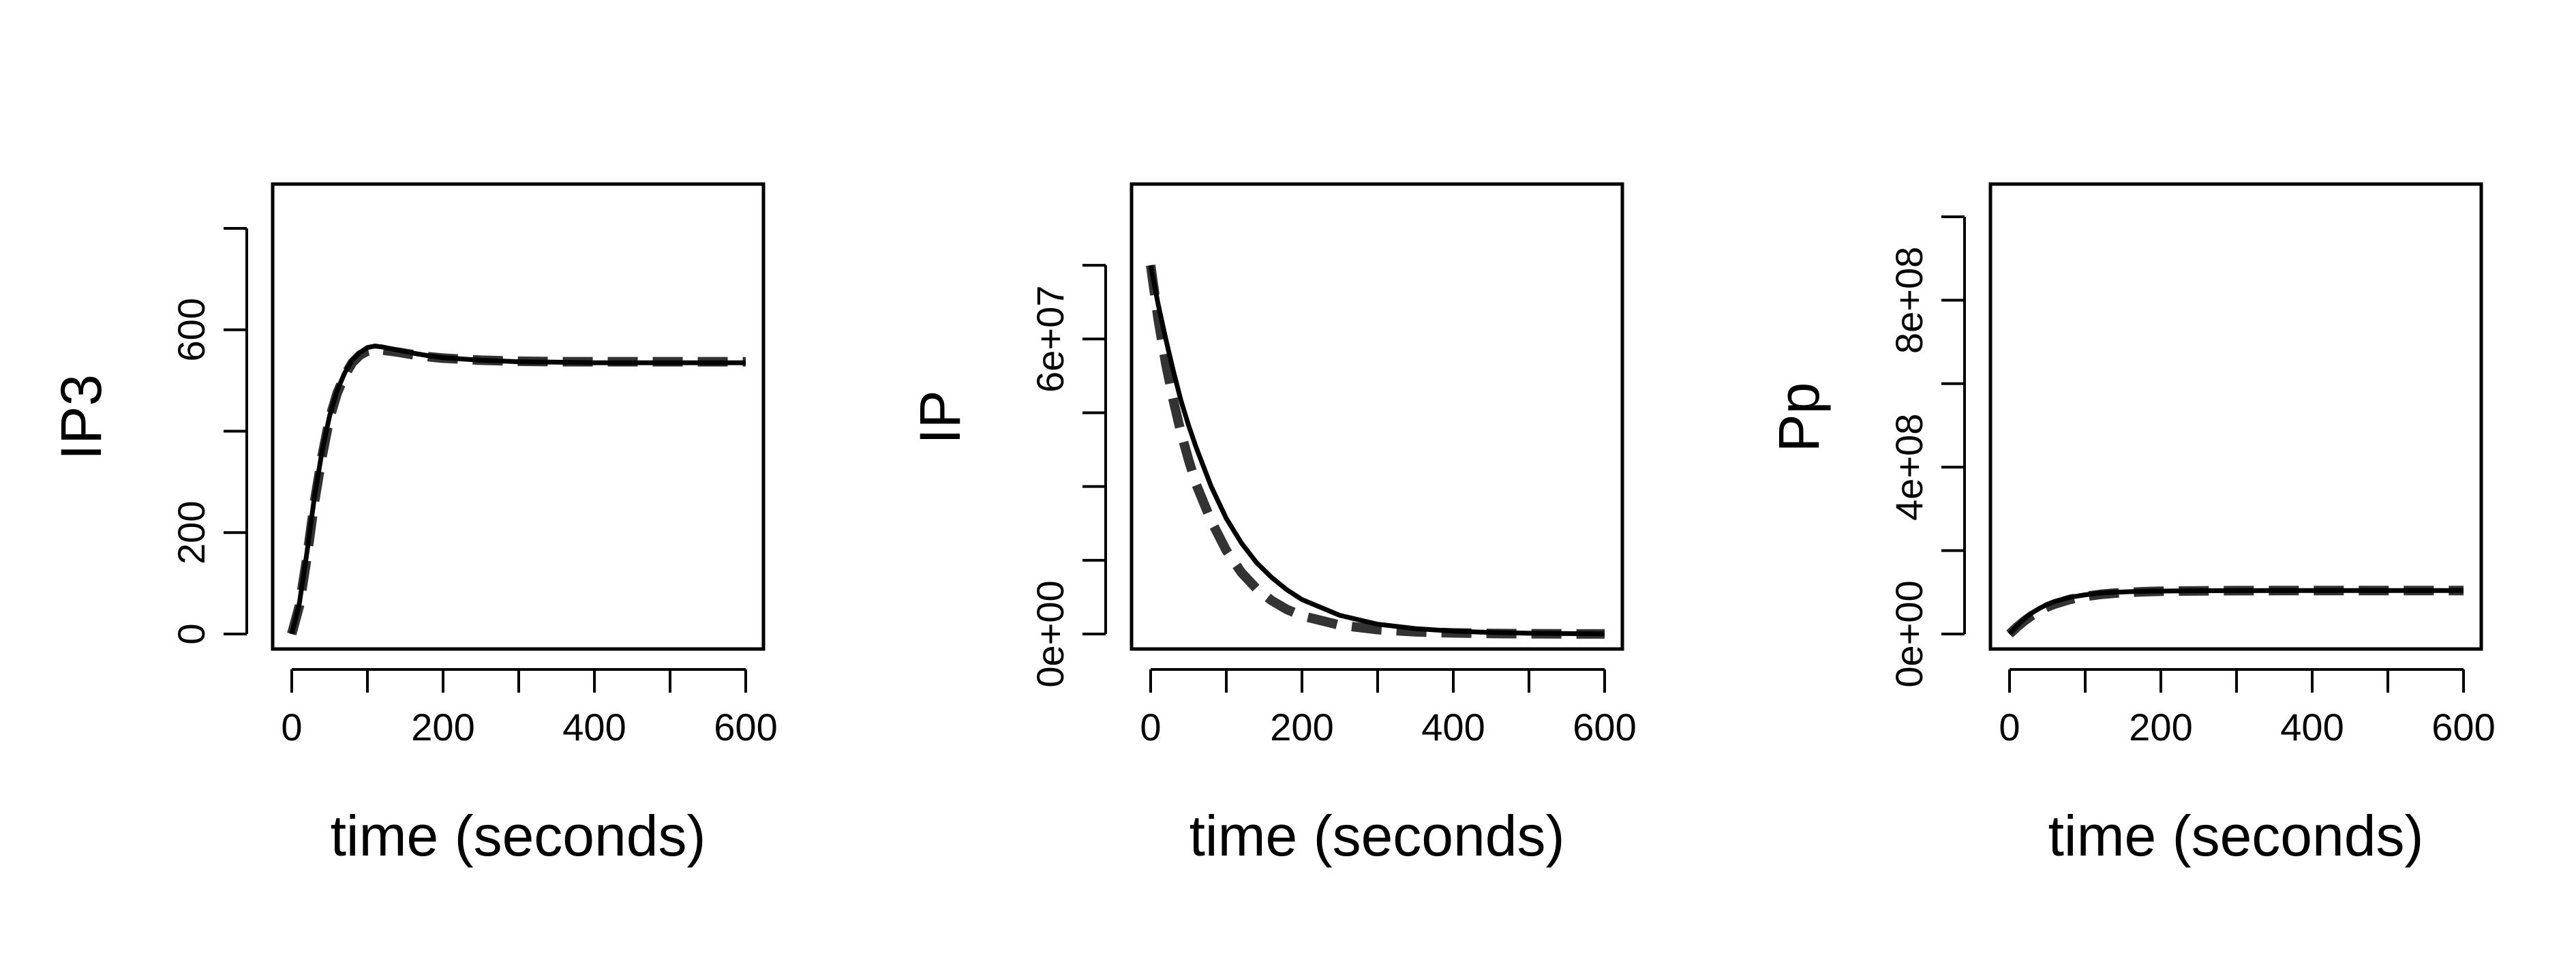  What do you see at coordinates (192, 532) in the screenshot?
I see `y-tick-label: 200` at bounding box center [192, 532].